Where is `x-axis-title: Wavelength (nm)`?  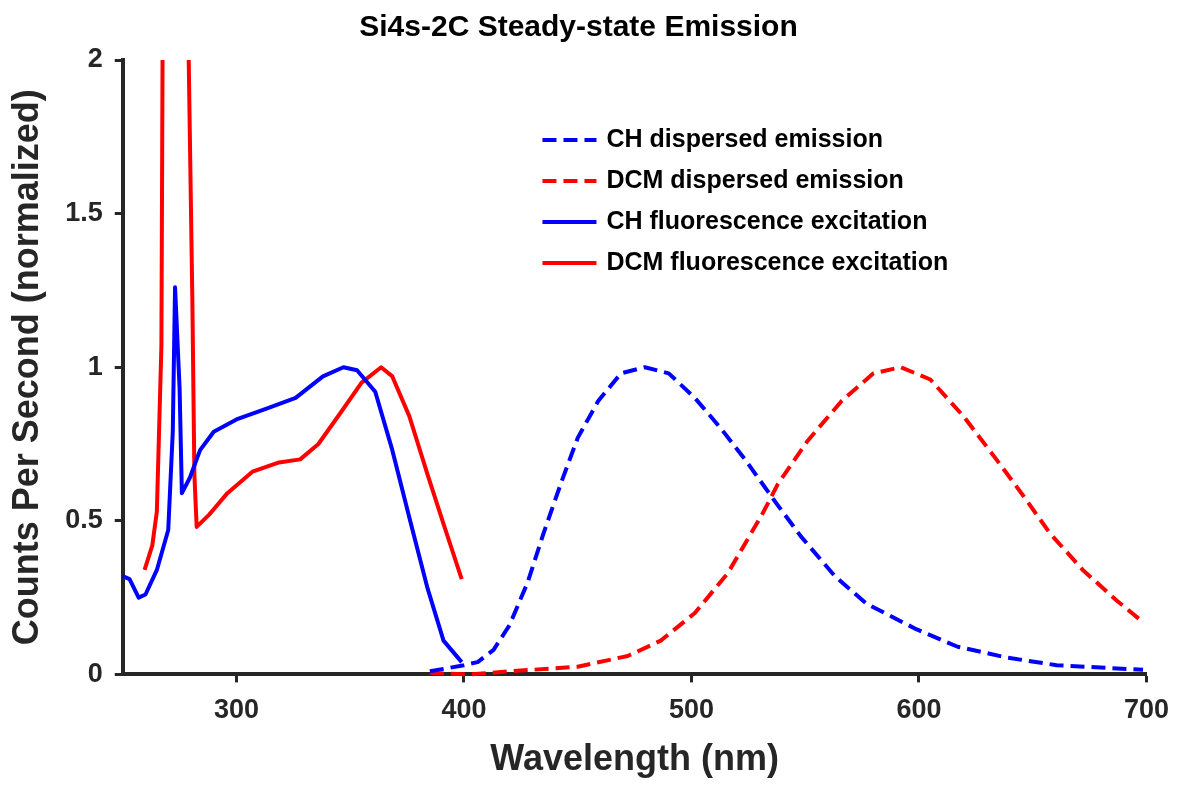
x-axis-title: Wavelength (nm) is located at coordinates (634, 758).